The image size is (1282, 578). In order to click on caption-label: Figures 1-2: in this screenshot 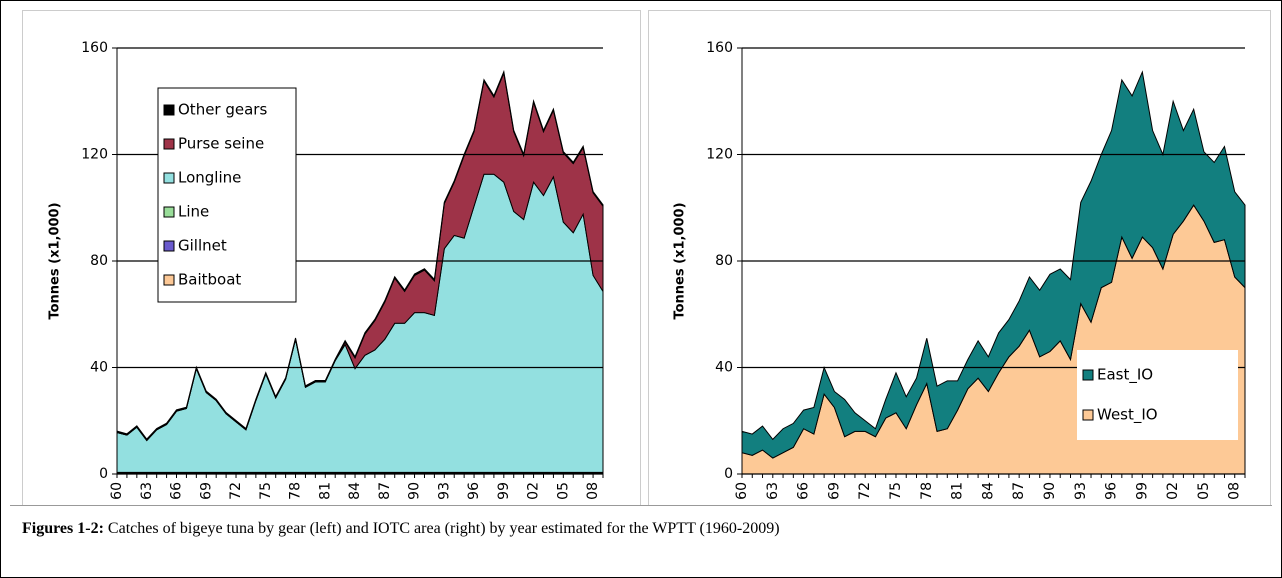, I will do `click(63, 528)`.